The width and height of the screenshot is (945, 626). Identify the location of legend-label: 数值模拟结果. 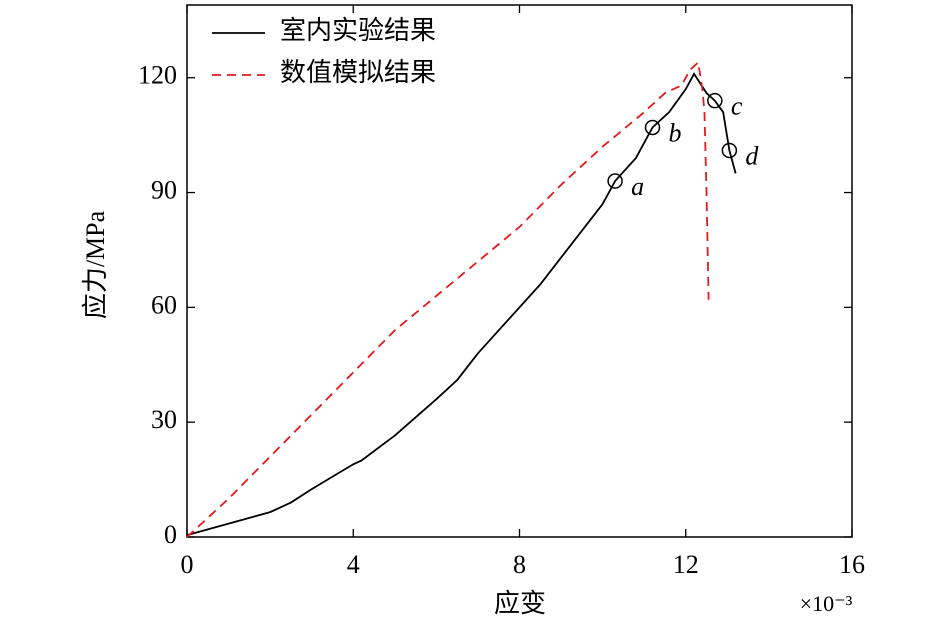
(358, 72).